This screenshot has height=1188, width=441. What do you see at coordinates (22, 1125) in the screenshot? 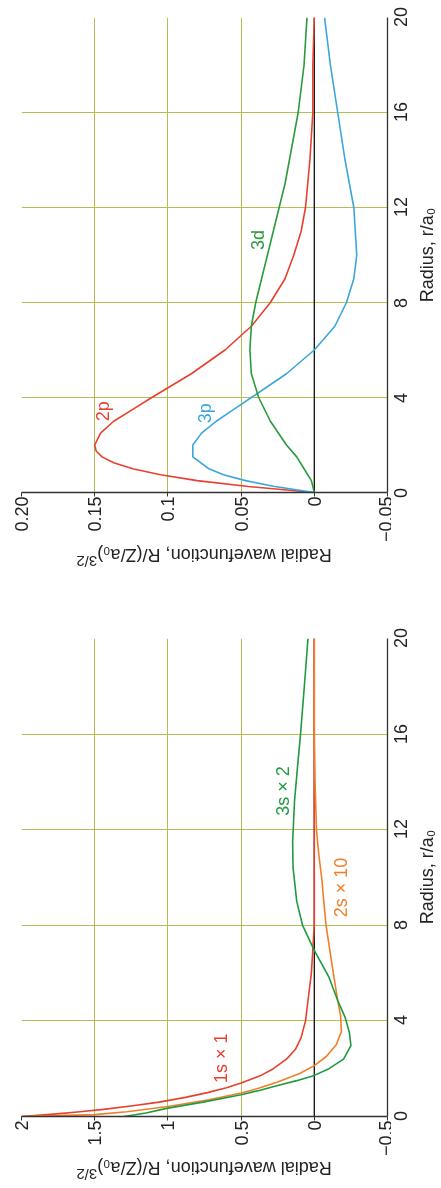
I see `x-tick-label: 2` at bounding box center [22, 1125].